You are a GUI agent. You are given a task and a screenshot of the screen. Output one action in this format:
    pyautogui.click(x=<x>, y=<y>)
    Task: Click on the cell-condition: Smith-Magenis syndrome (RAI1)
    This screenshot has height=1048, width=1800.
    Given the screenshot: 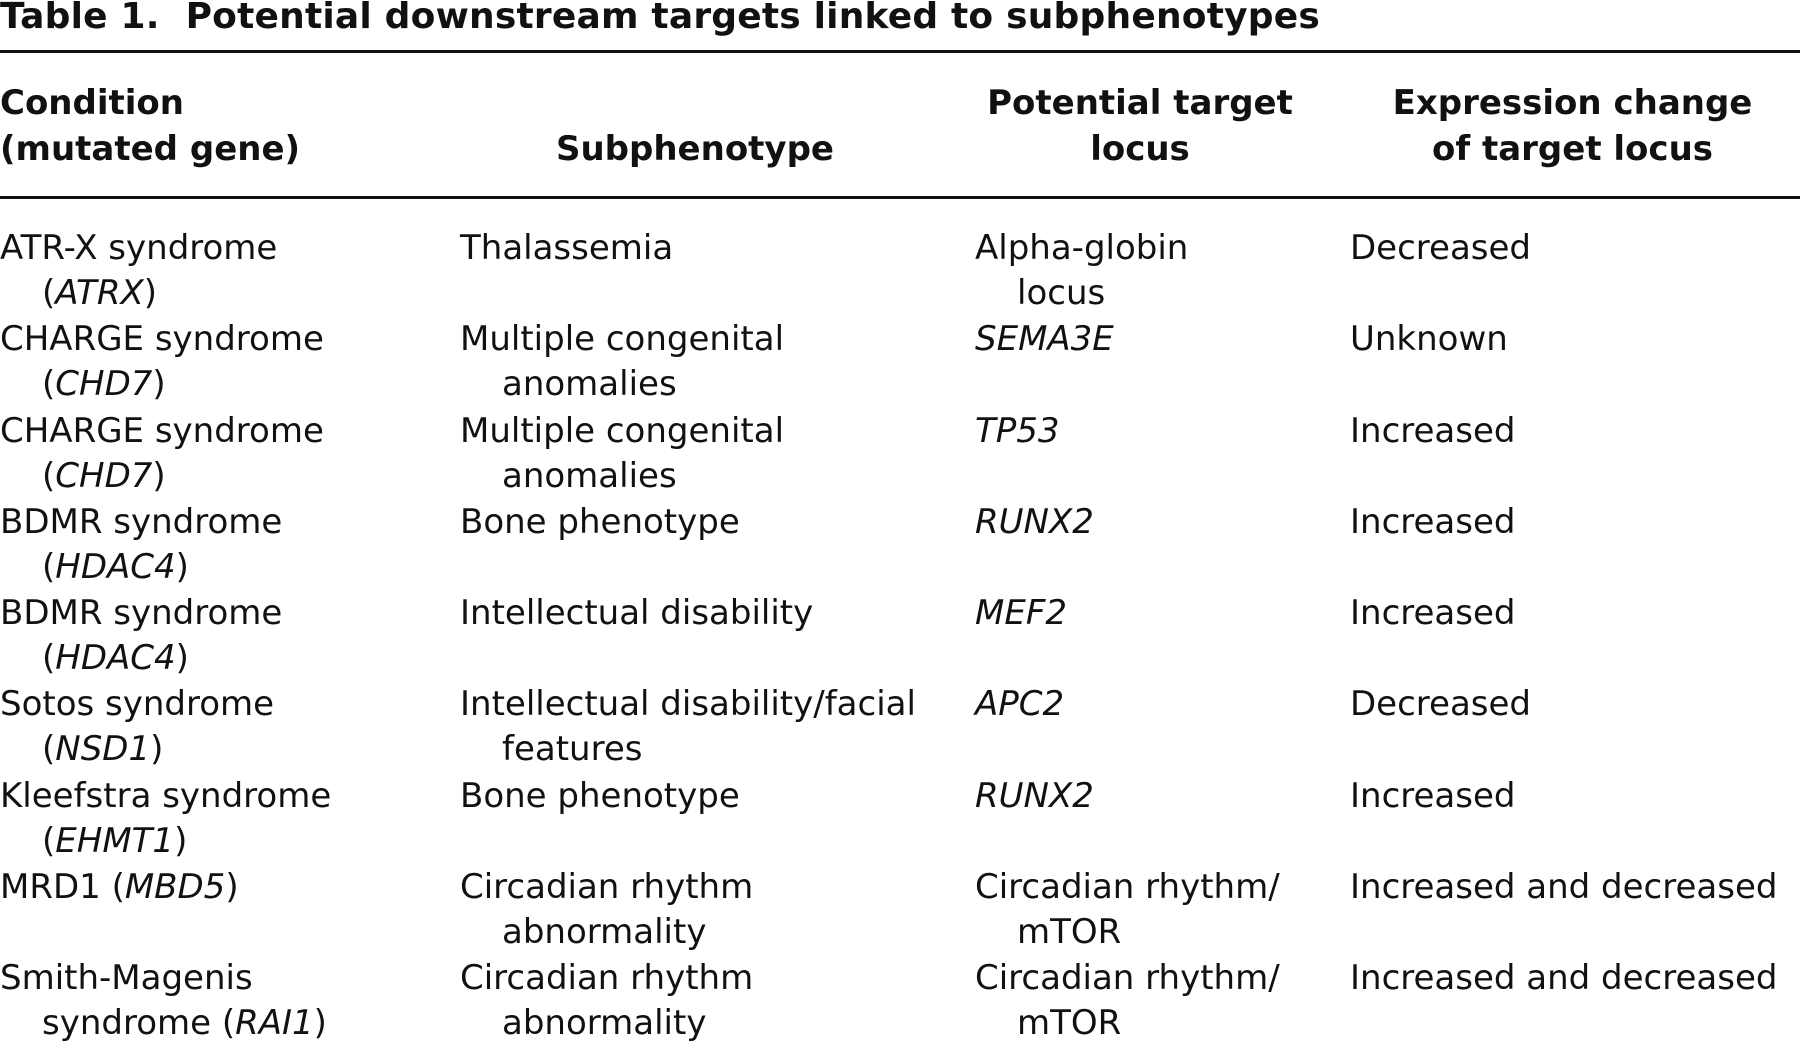 What is the action you would take?
    pyautogui.click(x=225, y=1001)
    